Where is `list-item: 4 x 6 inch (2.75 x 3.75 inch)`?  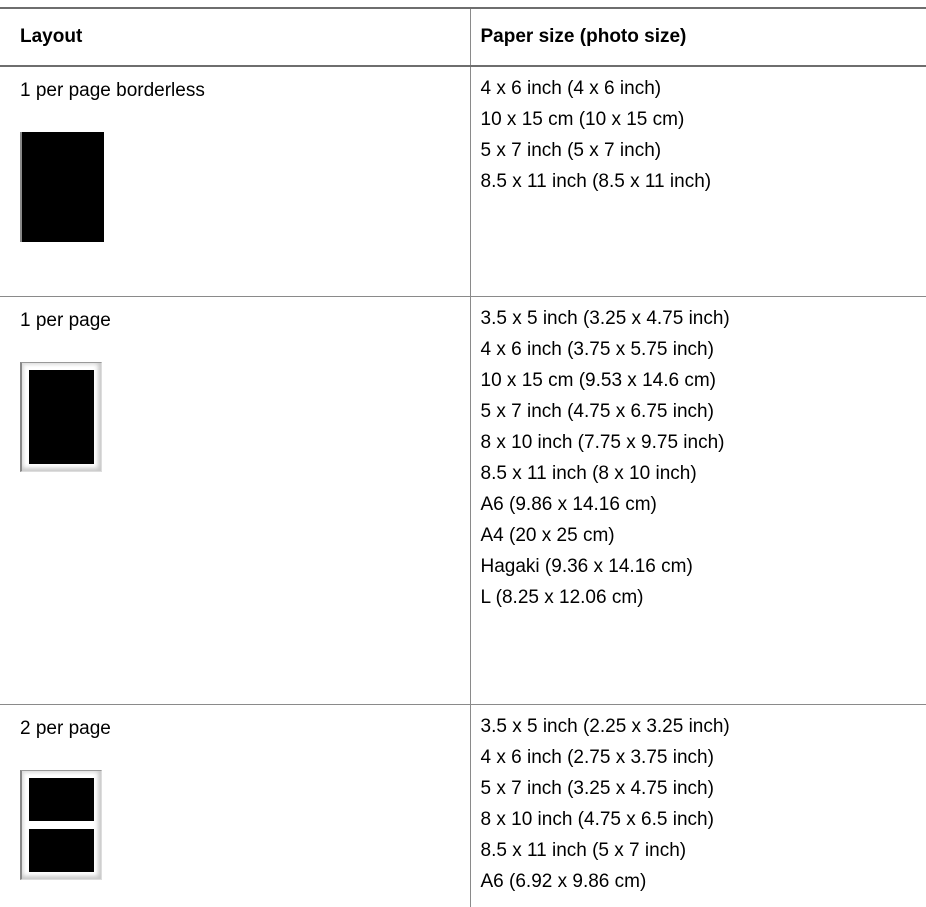
list-item: 4 x 6 inch (2.75 x 3.75 inch) is located at coordinates (703, 761).